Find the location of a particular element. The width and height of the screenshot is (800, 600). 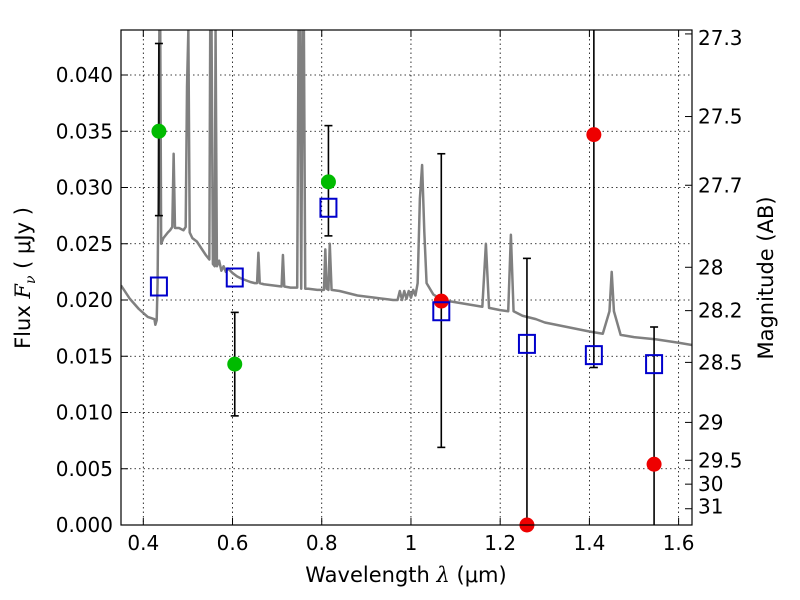

y2-tick-label-1: 27.5 is located at coordinates (720, 117).